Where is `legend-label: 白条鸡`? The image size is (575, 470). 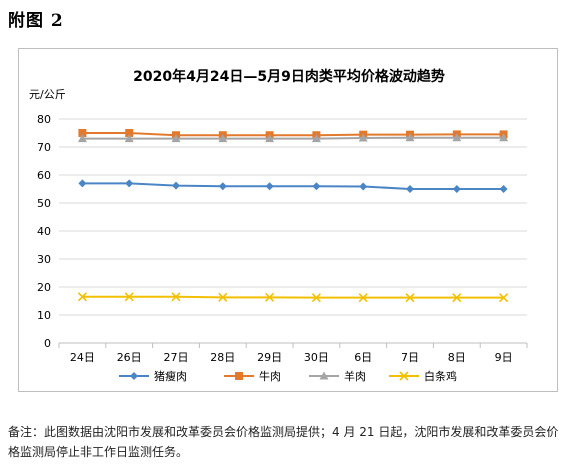
legend-label: 白条鸡 is located at coordinates (440, 376).